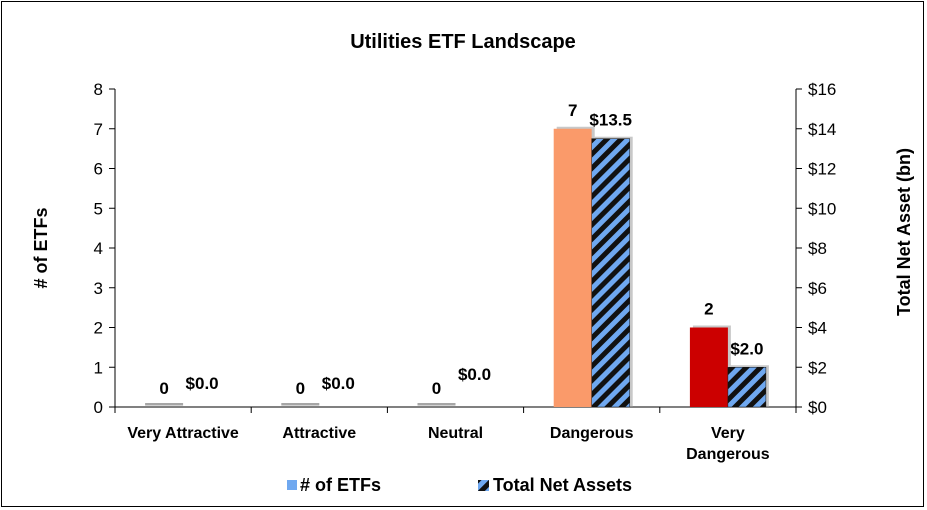  What do you see at coordinates (183, 433) in the screenshot?
I see `x-category-label: Very Attractive` at bounding box center [183, 433].